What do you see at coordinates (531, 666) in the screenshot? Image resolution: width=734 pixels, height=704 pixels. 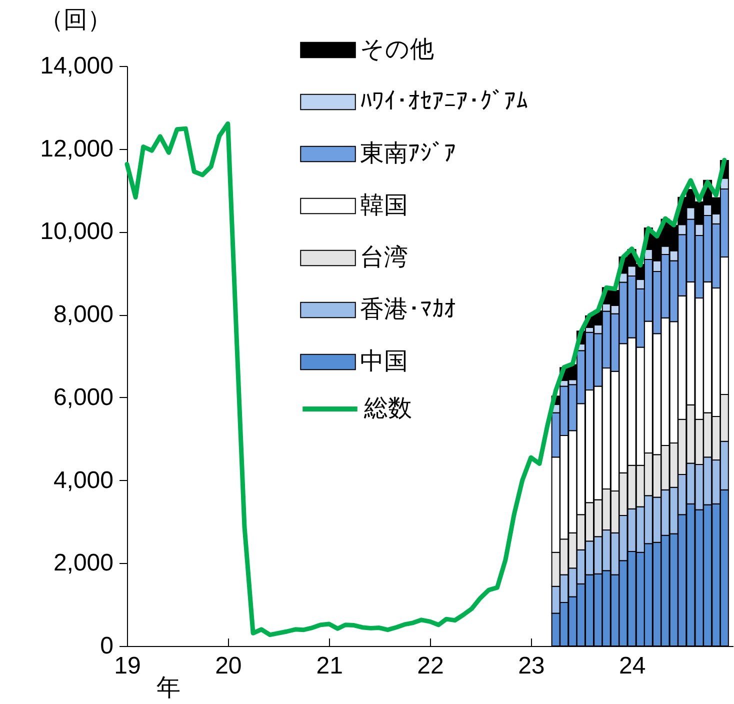 I see `x-tick-label: 23` at bounding box center [531, 666].